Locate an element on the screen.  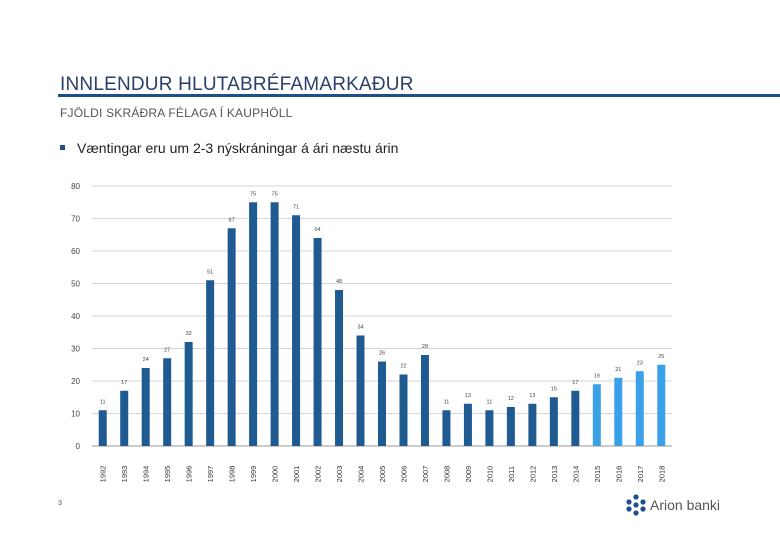
y-tick-label: 80 is located at coordinates (75, 186).